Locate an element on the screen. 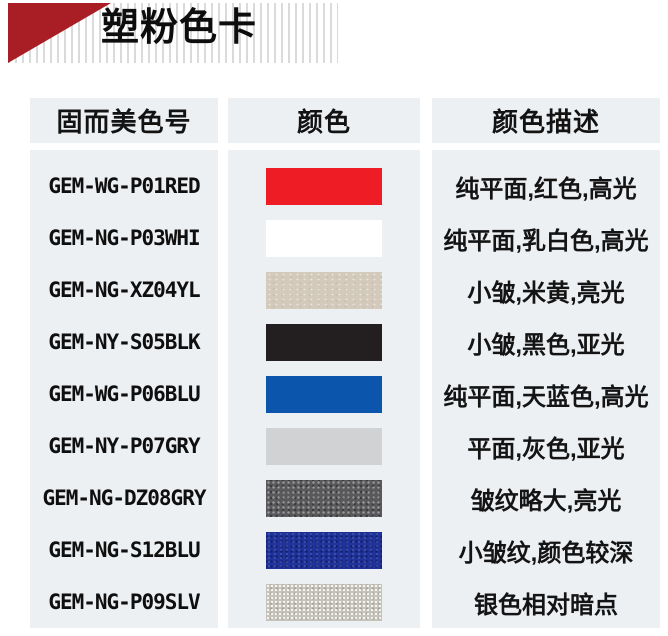 The image size is (668, 636). page-title: 塑粉色卡 is located at coordinates (179, 28).